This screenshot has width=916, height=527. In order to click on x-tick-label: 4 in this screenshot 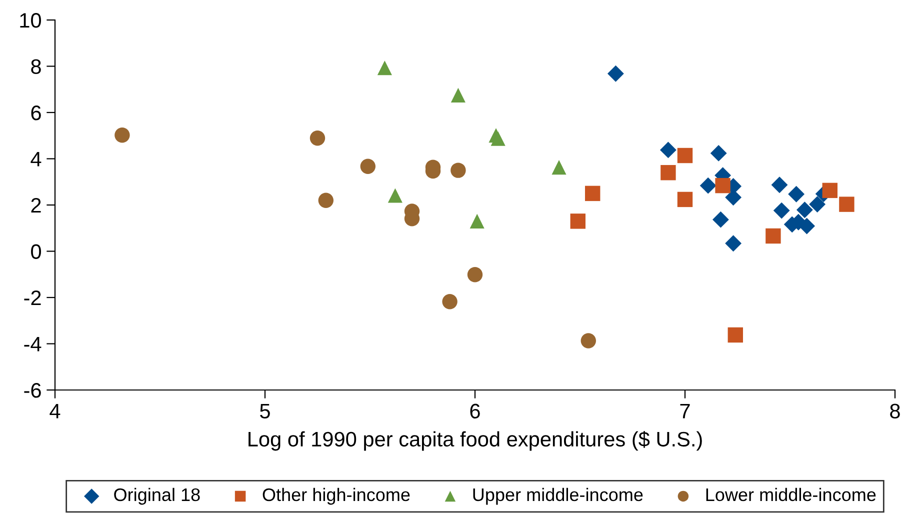, I will do `click(55, 411)`.